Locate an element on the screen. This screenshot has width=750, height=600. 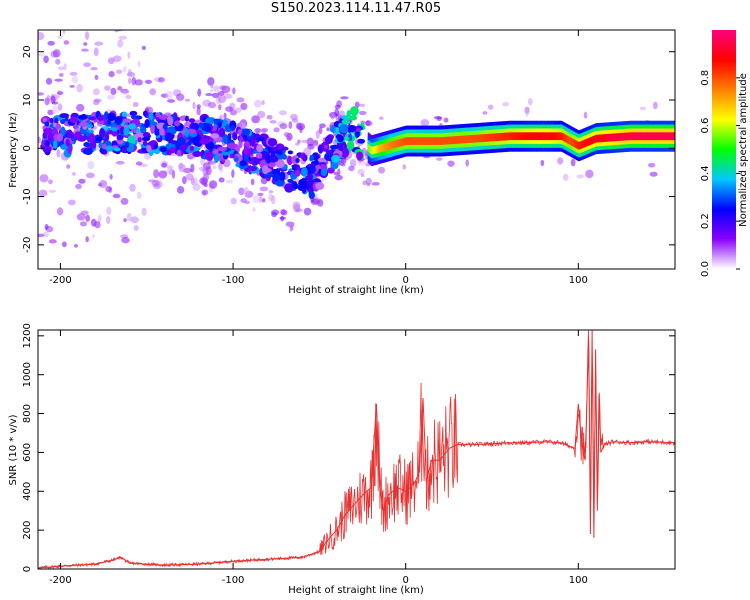
spectrogram-xlabel: Height of straight line (km) is located at coordinates (356, 290).